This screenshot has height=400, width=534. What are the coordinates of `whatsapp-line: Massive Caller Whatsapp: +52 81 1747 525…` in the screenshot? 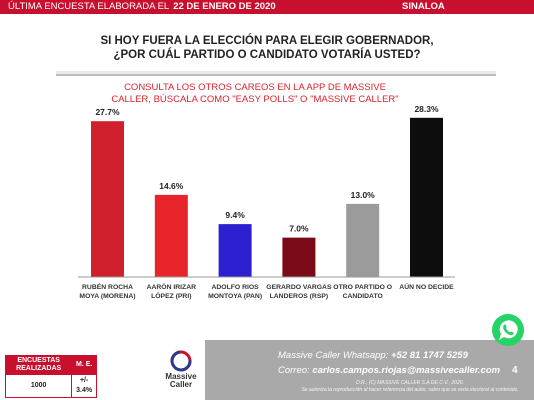 It's located at (373, 355).